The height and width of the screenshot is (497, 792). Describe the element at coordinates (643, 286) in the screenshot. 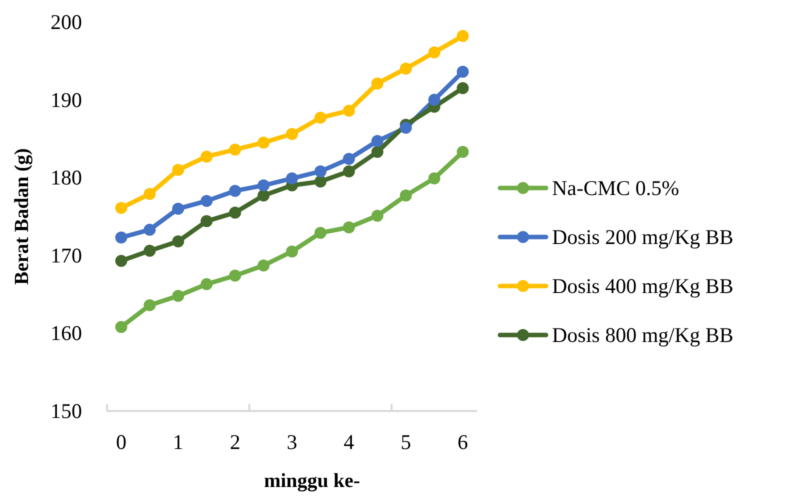

I see `legend-label: Dosis 400 mg/Kg BB` at that location.